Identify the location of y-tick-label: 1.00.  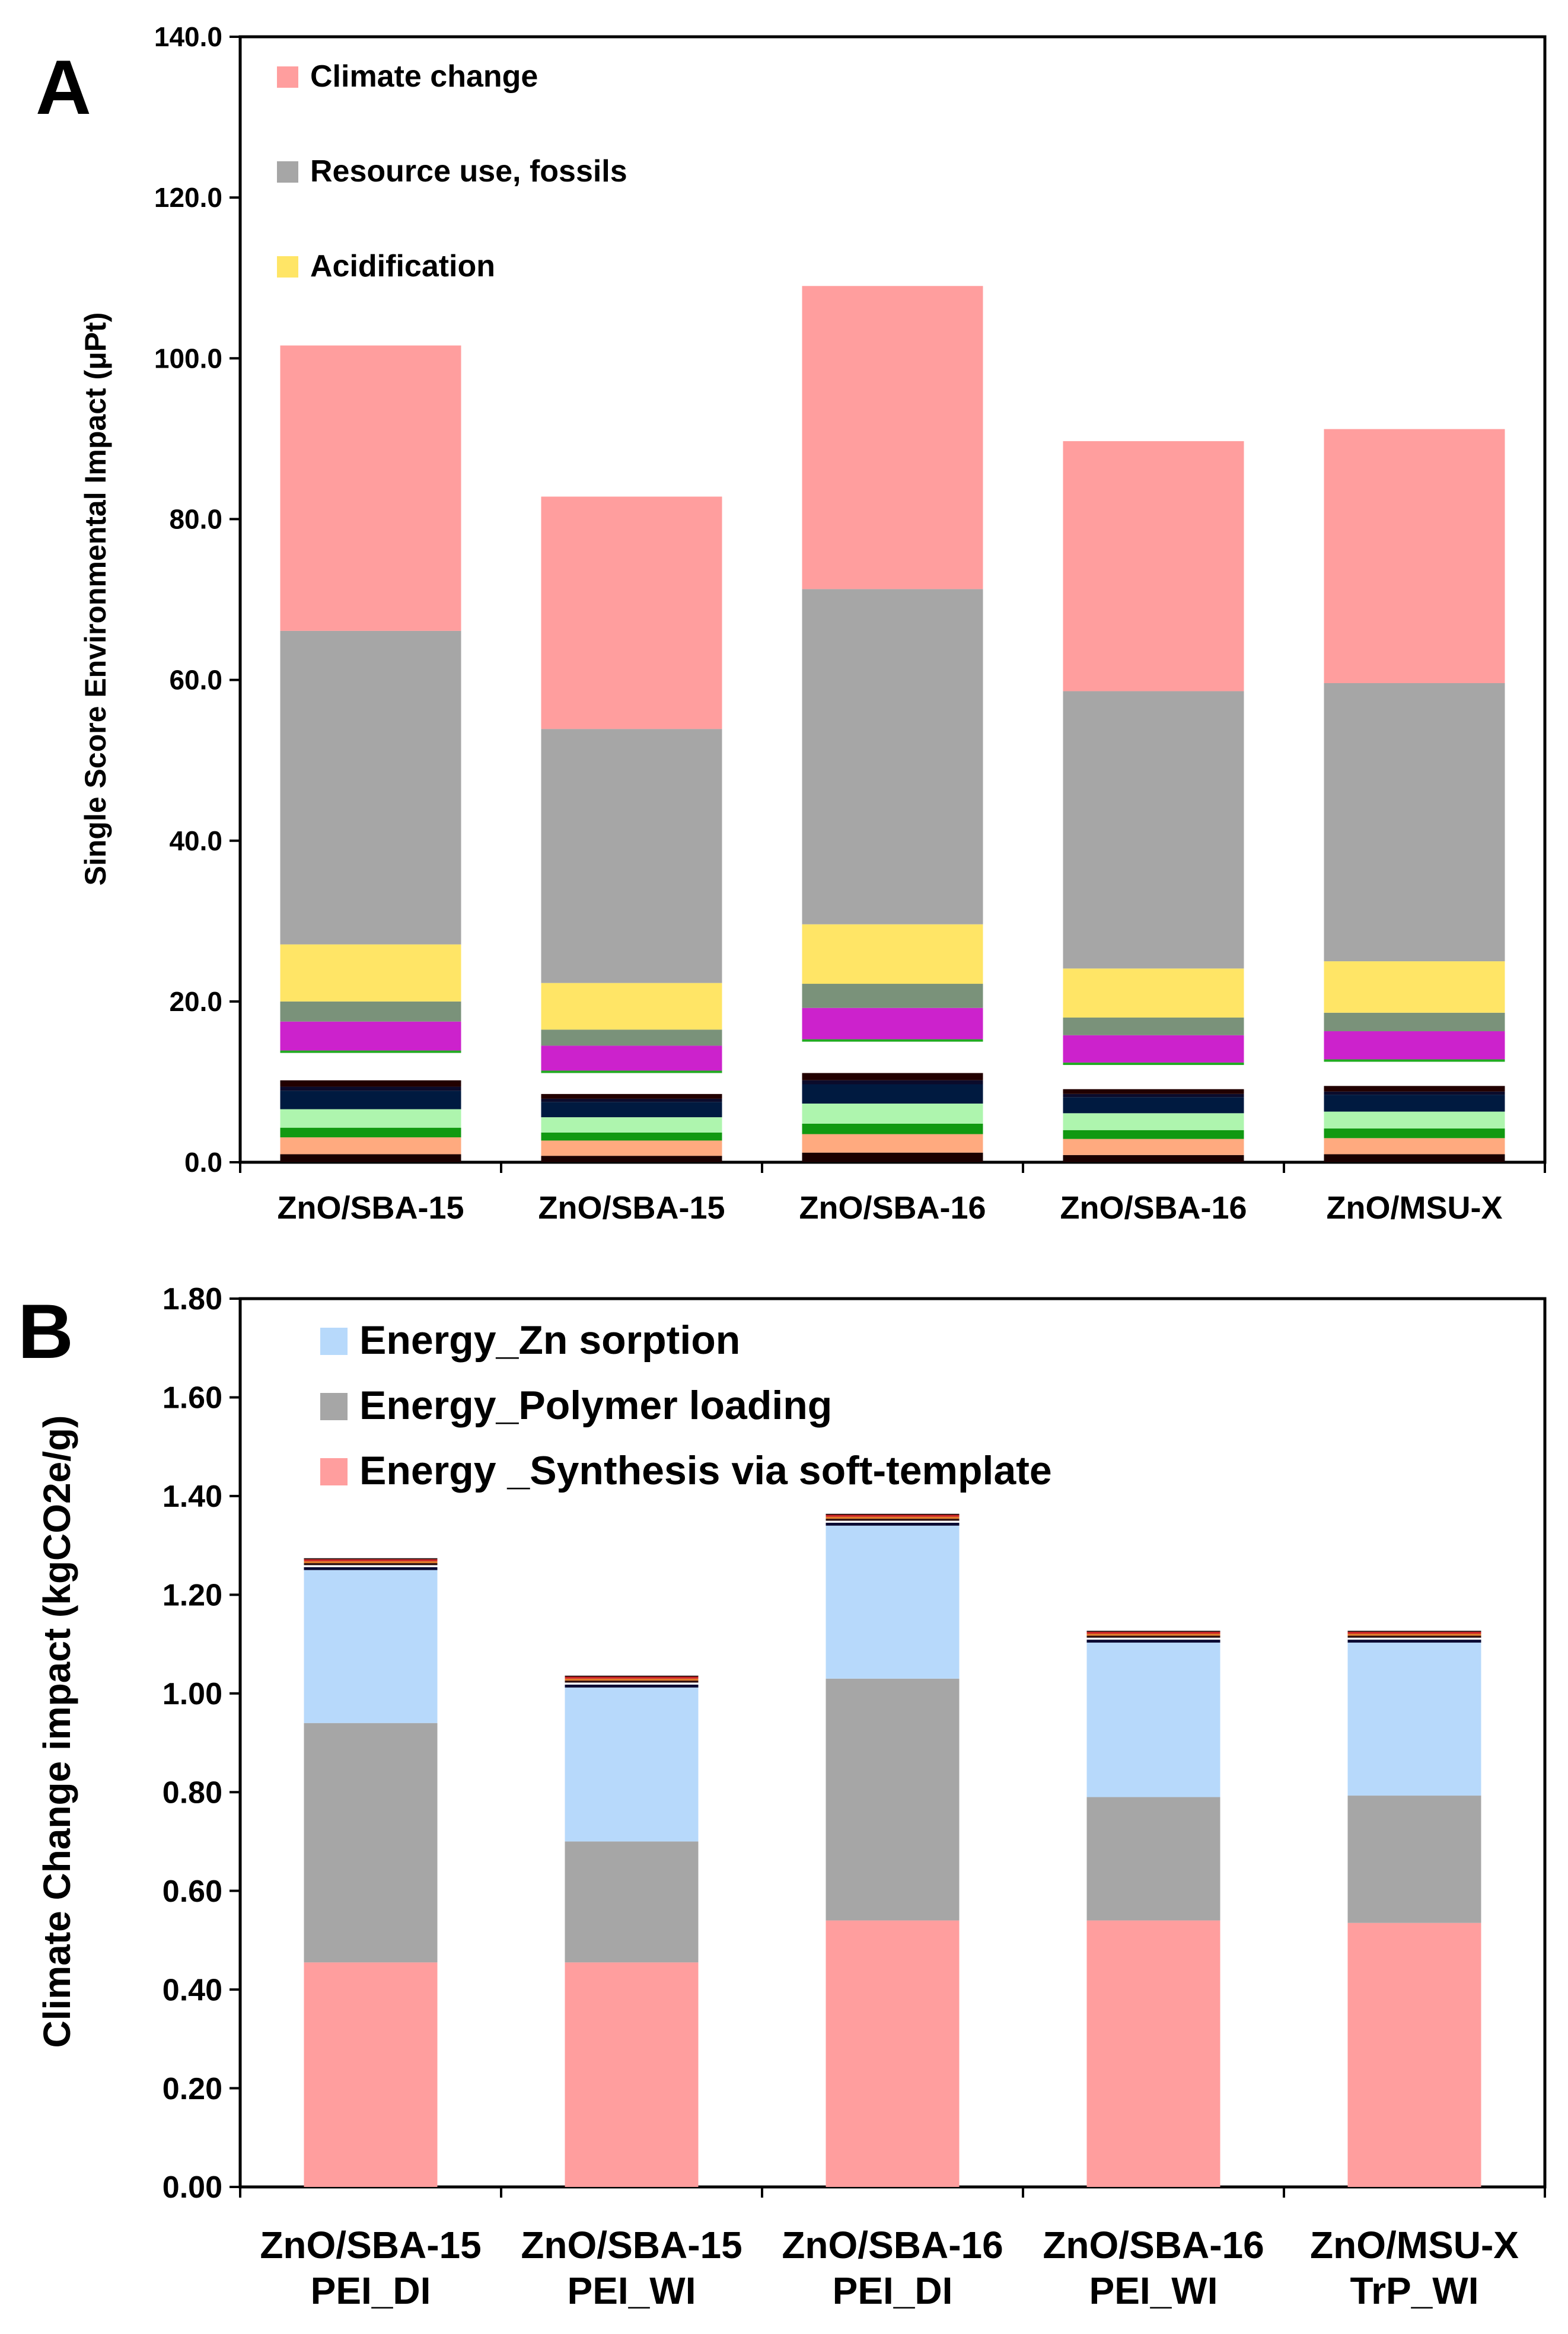
(192, 1694).